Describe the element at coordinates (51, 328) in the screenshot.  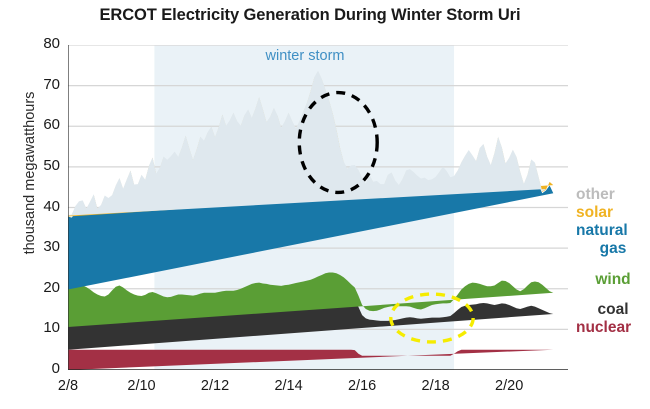
I see `y-tick-label: 10` at that location.